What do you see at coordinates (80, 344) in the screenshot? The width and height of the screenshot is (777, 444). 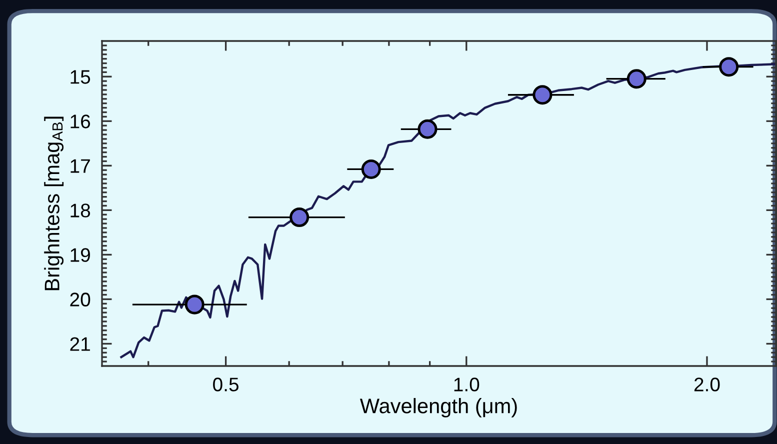 I see `y-tick-label: 21` at bounding box center [80, 344].